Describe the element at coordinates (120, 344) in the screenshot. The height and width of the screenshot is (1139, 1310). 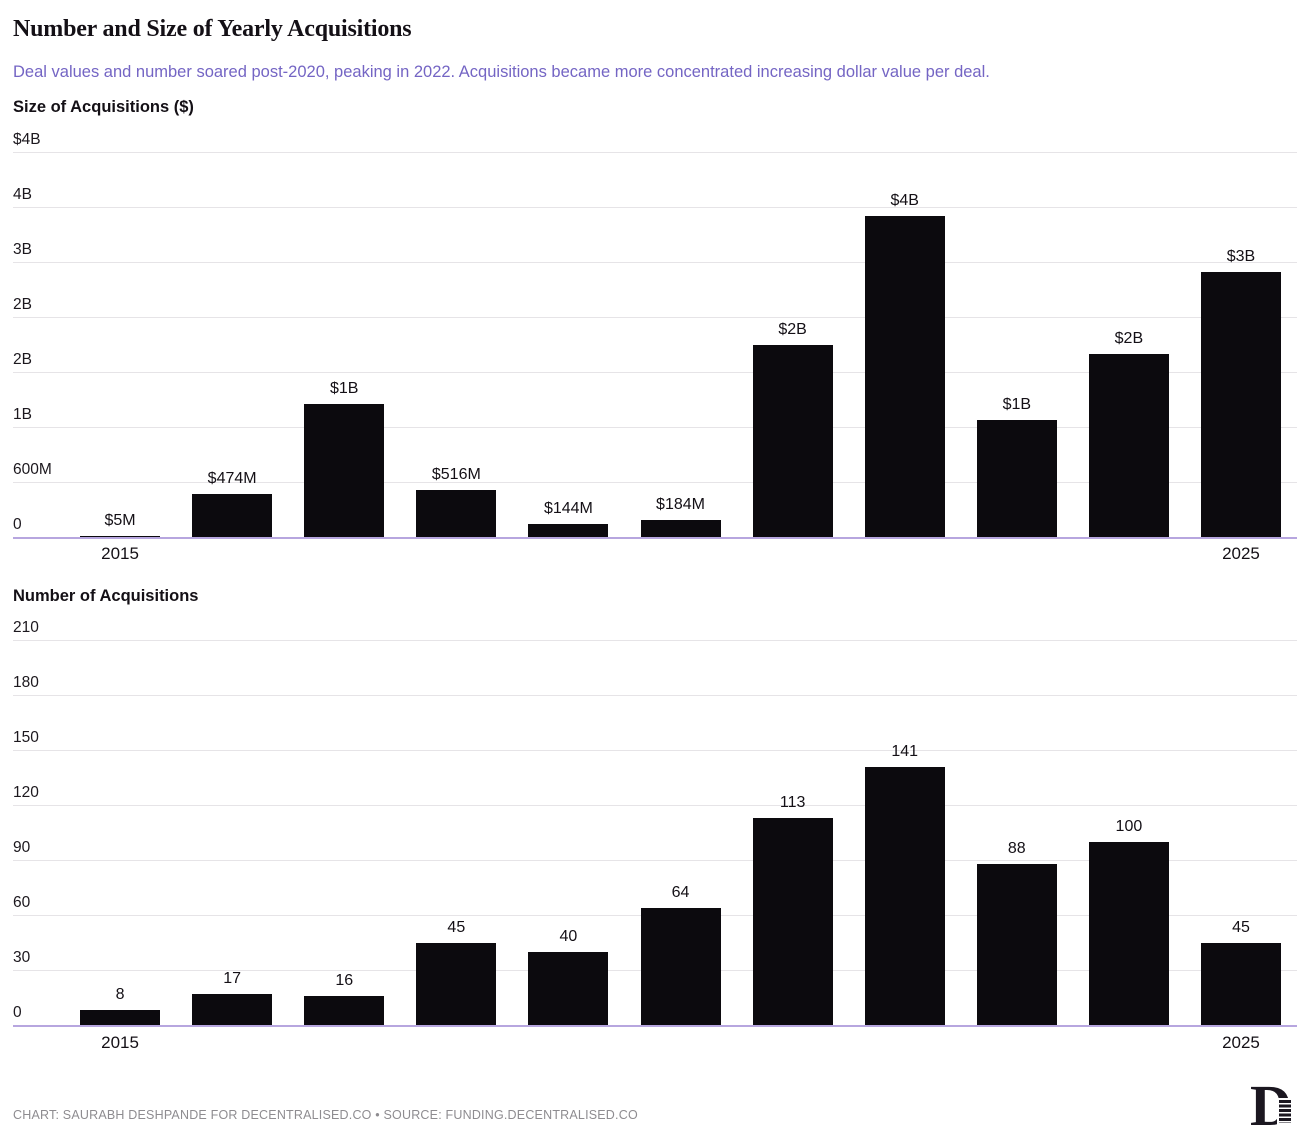
I see `bar-band: $5M` at that location.